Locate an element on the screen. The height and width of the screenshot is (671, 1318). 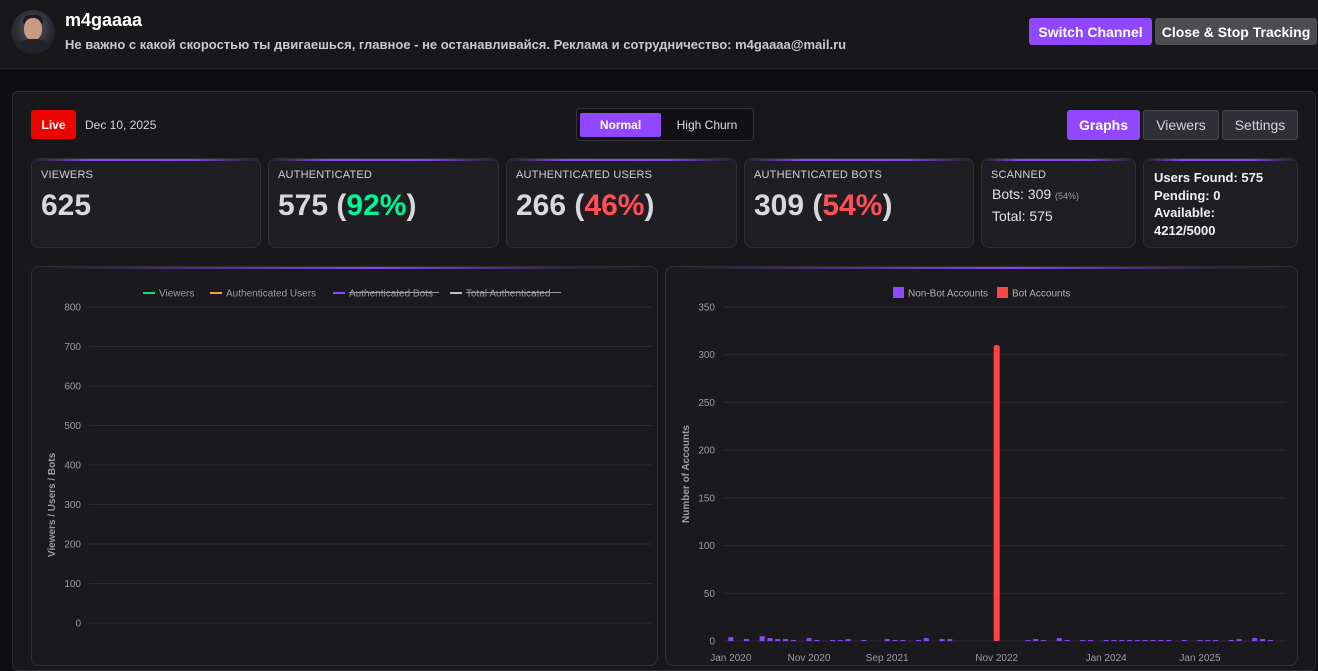
y-tick-label: 700 is located at coordinates (72, 347).